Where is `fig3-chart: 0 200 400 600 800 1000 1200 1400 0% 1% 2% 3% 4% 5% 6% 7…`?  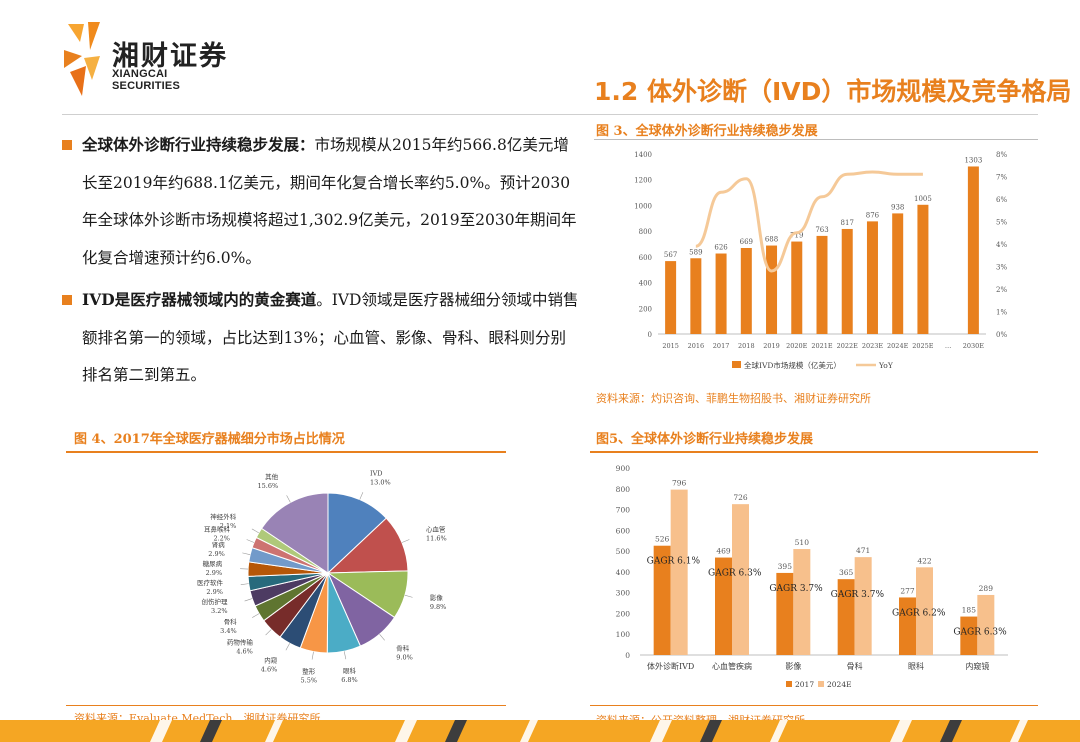 fig3-chart: 0 200 400 600 800 1000 1200 1400 0% 1% 2% 3% 4% 5% 6% 7… is located at coordinates (820, 260).